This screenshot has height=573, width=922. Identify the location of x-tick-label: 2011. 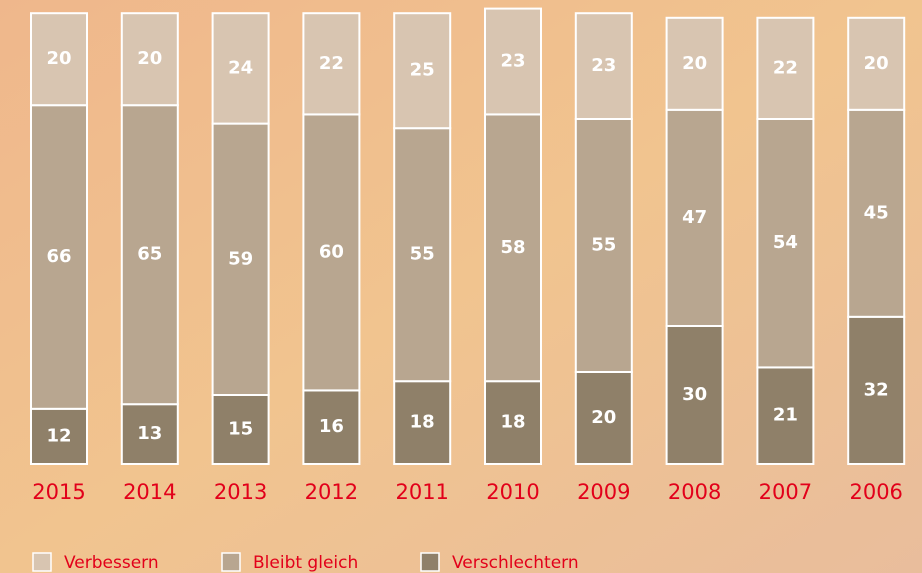
(421, 492).